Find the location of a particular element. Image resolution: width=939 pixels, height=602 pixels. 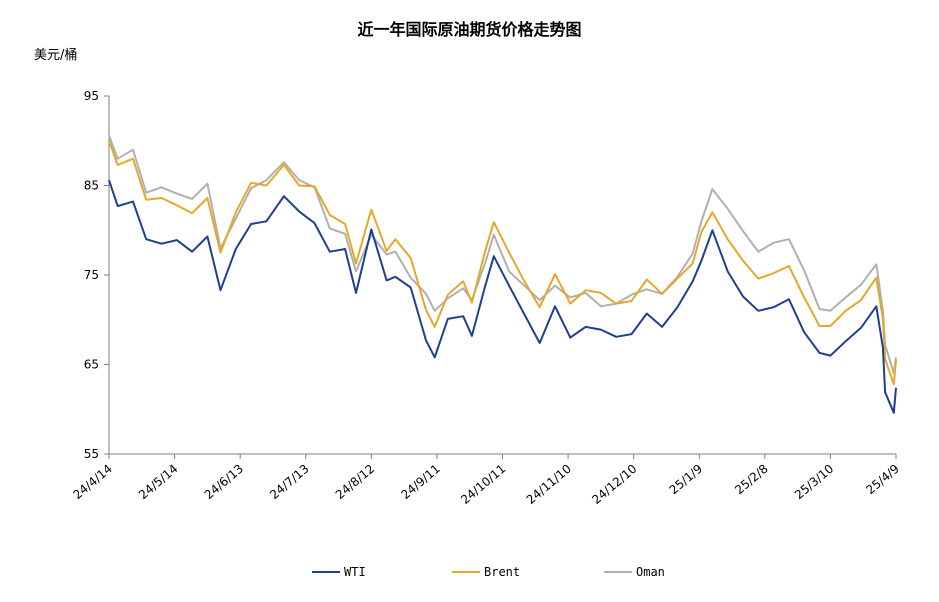

y-tick-label: 85 is located at coordinates (91, 186).